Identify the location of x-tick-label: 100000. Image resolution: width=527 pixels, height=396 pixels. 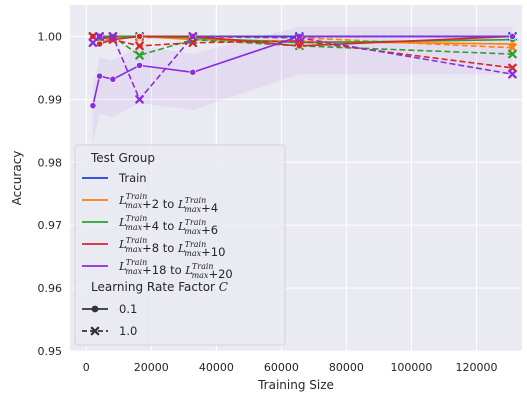
(411, 367).